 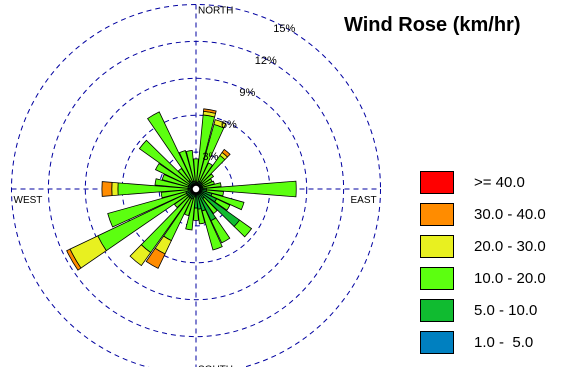 I want to click on direction-label: SOUTH, so click(x=215, y=366).